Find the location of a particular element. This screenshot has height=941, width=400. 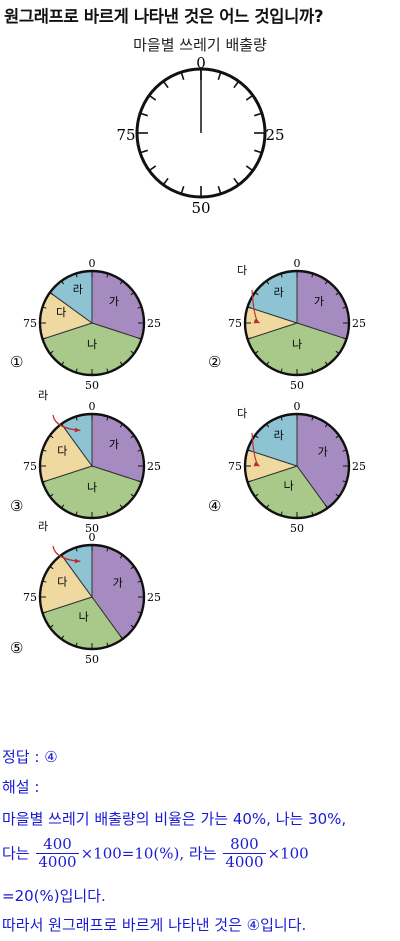

choice-marker-3: ③ is located at coordinates (16, 506).